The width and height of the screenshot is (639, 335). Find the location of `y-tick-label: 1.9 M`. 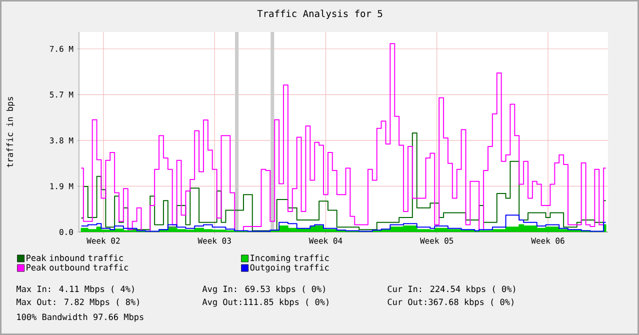

y-tick-label: 1.9 M is located at coordinates (62, 186).